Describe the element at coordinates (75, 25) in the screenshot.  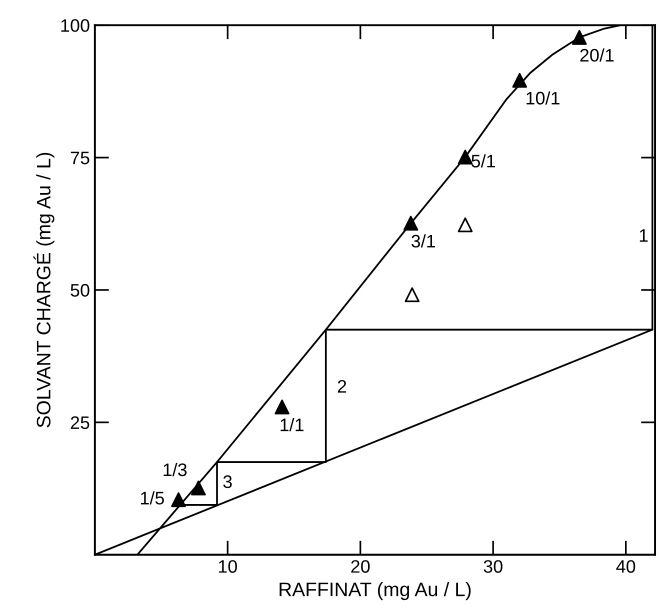
I see `y-tick-label: 100` at that location.